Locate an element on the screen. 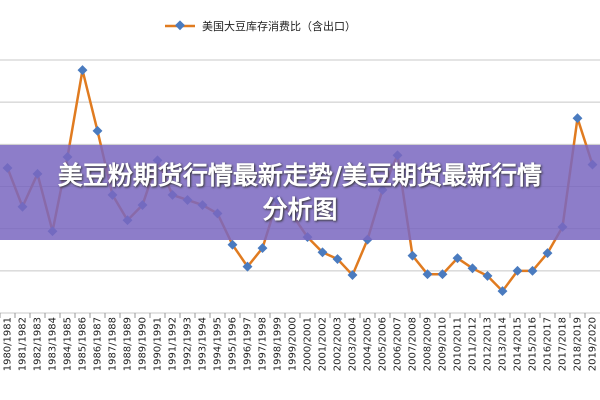  x-tick-label: 2018/2019 is located at coordinates (578, 344).